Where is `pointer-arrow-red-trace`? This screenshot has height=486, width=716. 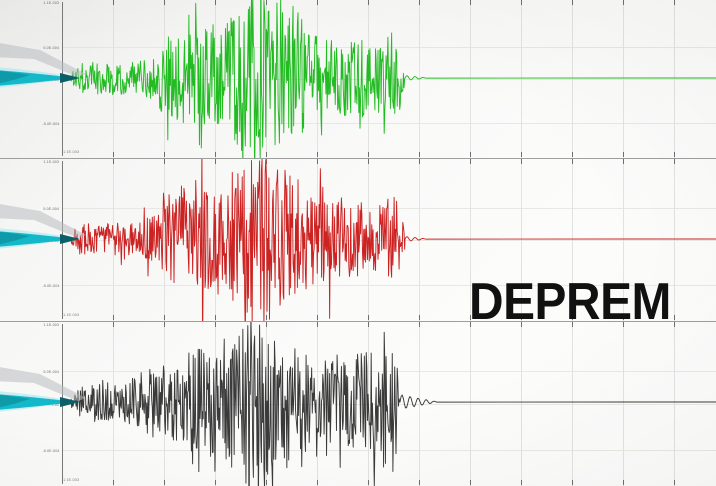
pointer-arrow-red-trace is located at coordinates (40, 238).